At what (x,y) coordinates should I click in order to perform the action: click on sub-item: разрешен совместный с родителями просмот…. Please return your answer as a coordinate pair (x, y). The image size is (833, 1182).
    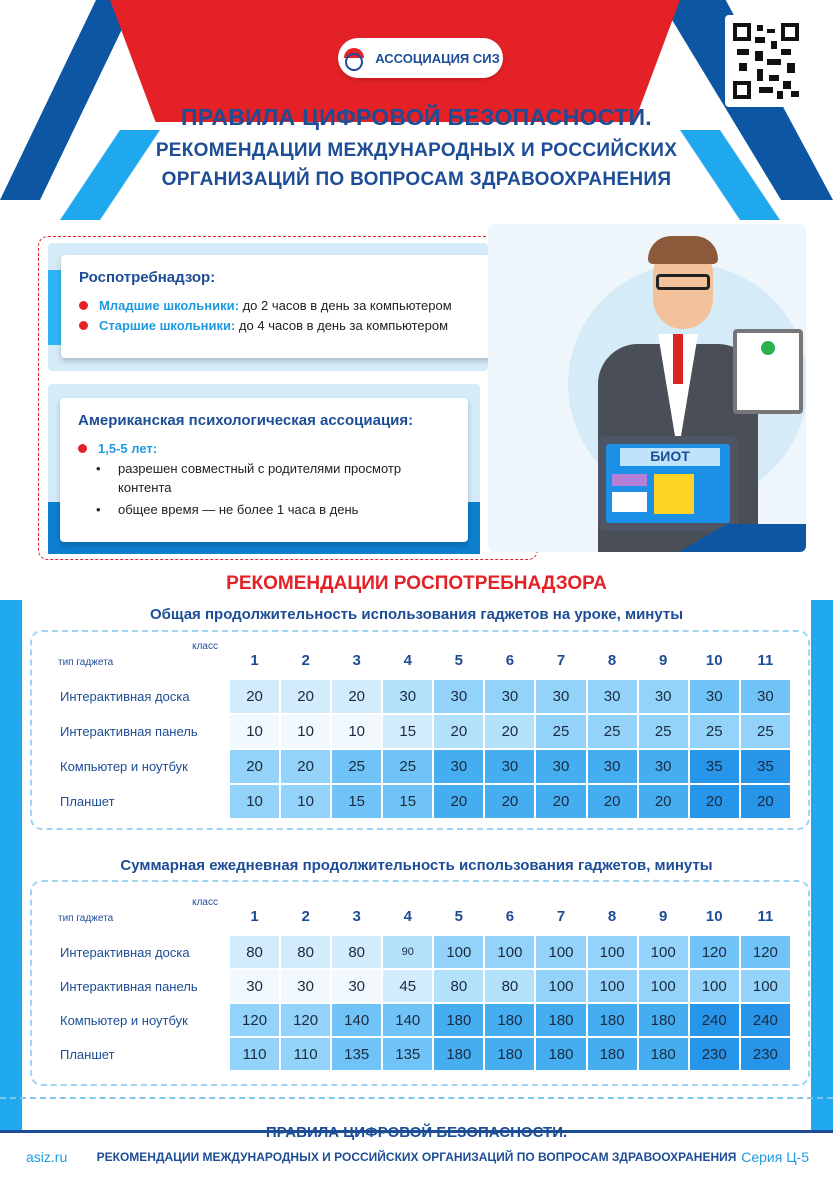
    Looking at the image, I should click on (264, 478).